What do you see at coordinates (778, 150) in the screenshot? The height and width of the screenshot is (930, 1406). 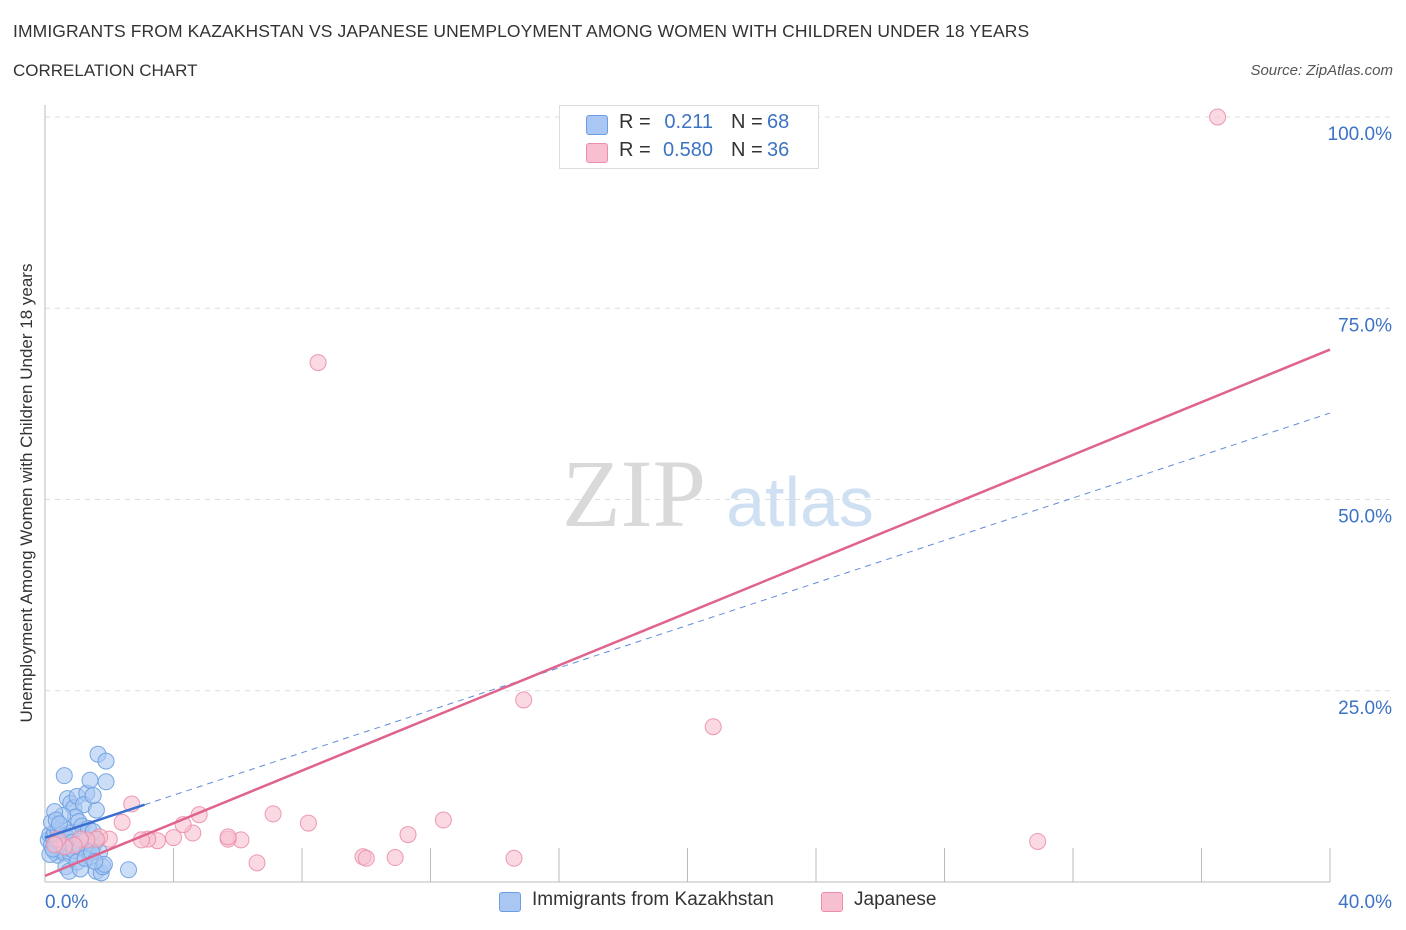 I see `legend-n-value: 36` at bounding box center [778, 150].